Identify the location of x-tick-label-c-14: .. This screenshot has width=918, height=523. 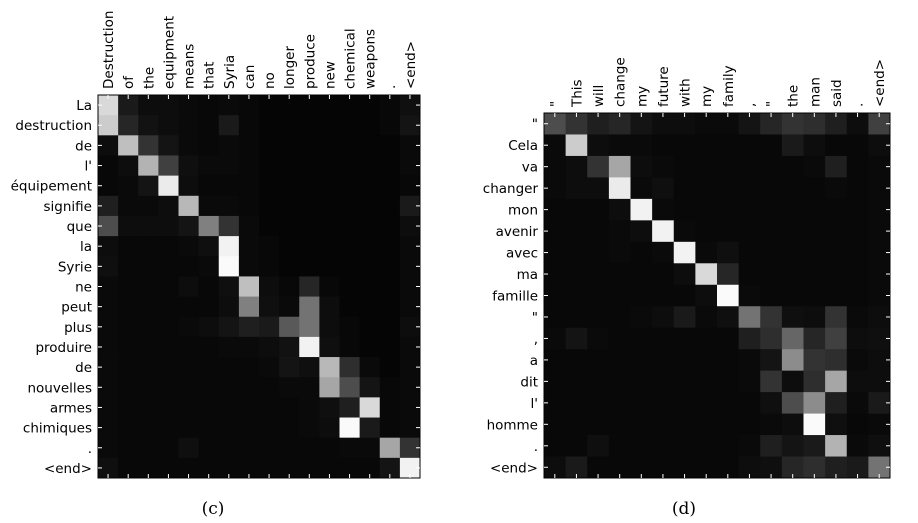
(391, 87).